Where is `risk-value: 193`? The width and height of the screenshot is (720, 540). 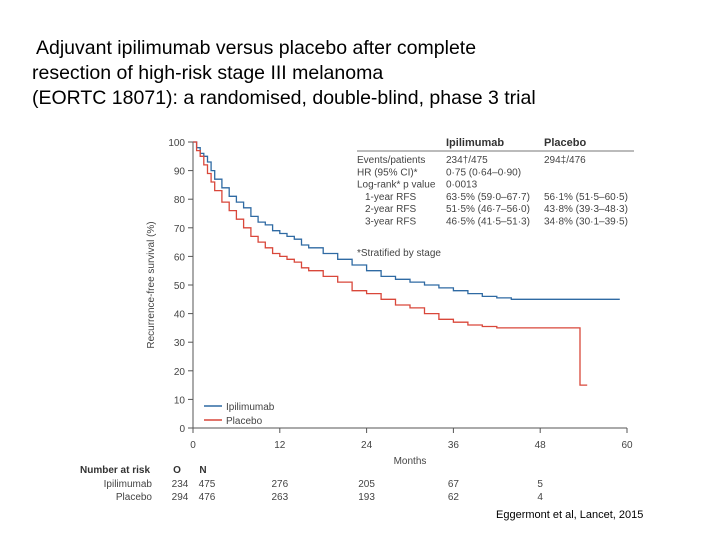
risk-value: 193 is located at coordinates (366, 497).